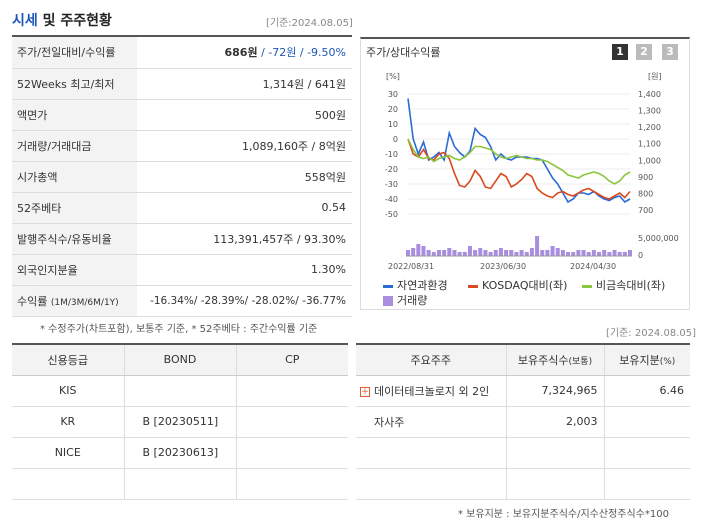  I want to click on table-row: KIS, so click(180, 391).